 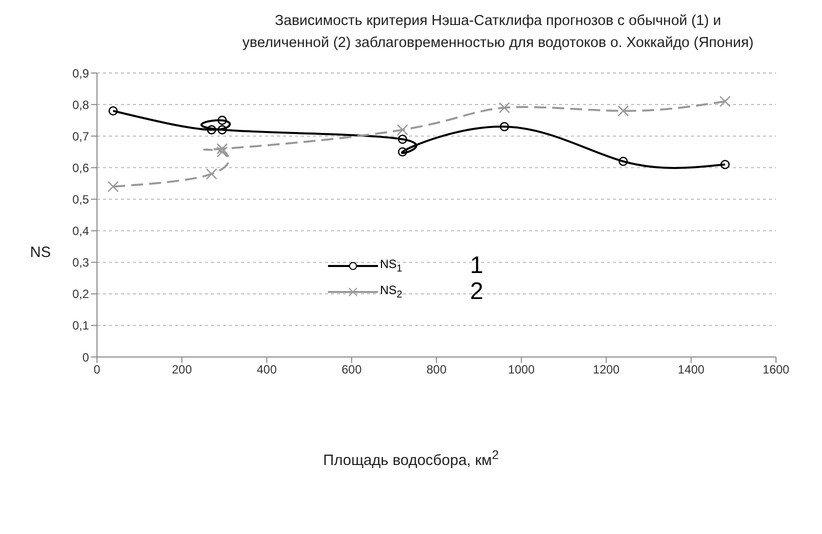 I want to click on x-tick-label: 600, so click(x=352, y=369).